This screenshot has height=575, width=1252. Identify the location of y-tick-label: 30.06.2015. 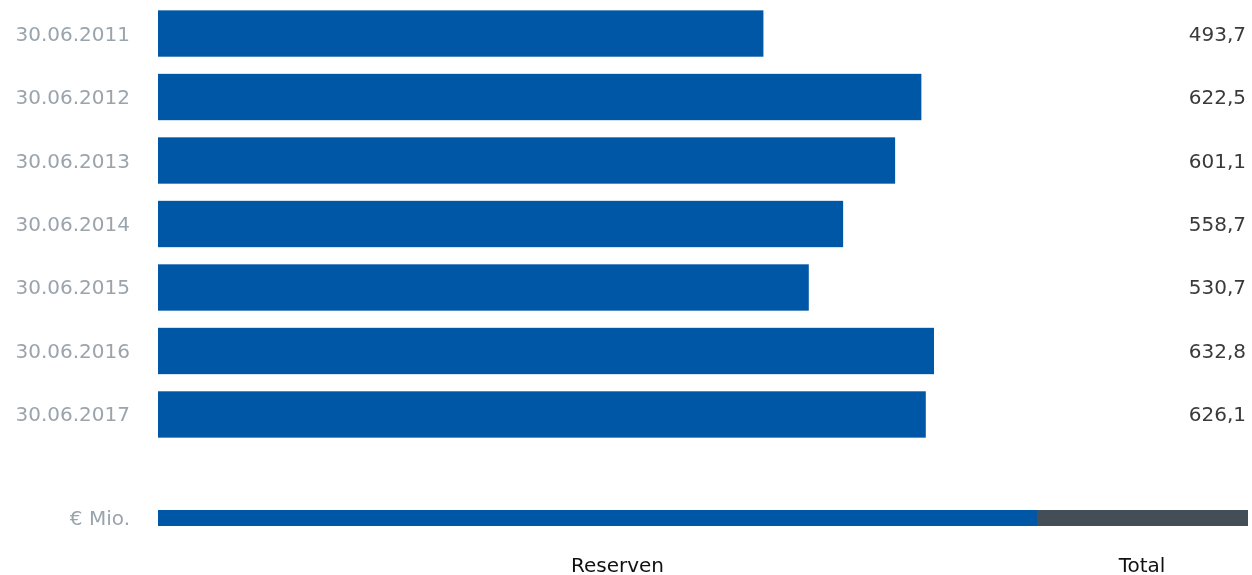
(72, 287).